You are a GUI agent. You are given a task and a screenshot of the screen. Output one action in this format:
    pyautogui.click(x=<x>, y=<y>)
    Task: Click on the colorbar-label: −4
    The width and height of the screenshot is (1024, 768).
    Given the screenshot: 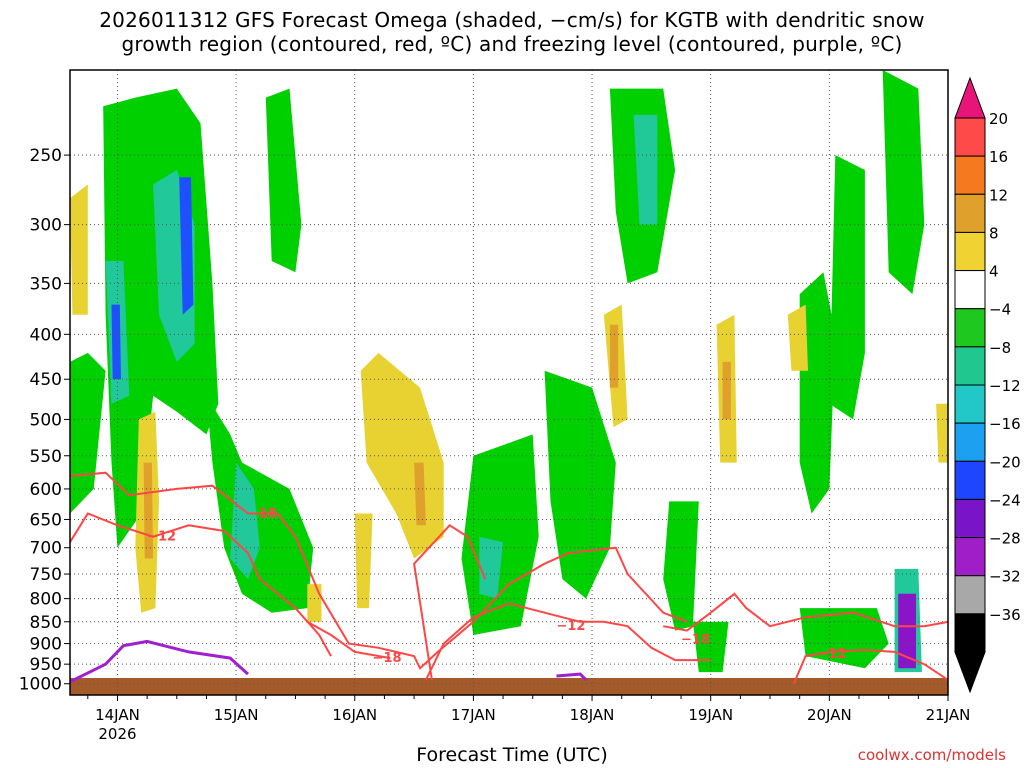 What is the action you would take?
    pyautogui.click(x=1000, y=310)
    